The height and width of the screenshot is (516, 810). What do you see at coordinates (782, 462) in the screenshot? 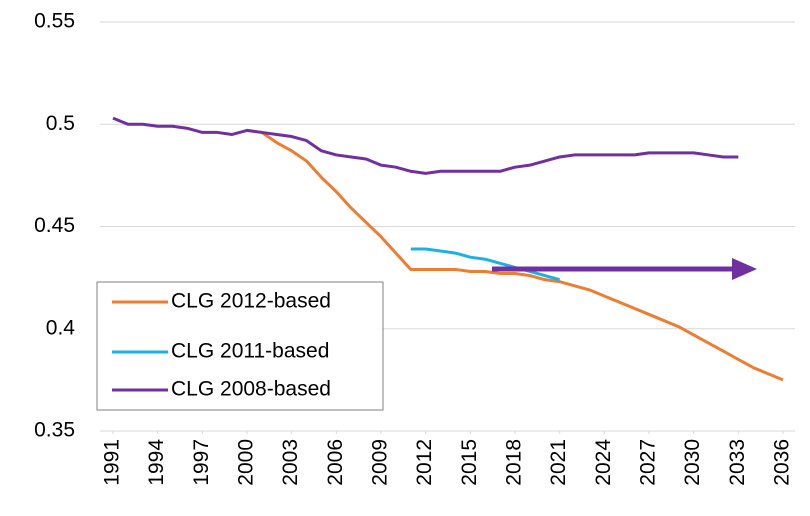
I see `x-tick-label: 2036` at bounding box center [782, 462].